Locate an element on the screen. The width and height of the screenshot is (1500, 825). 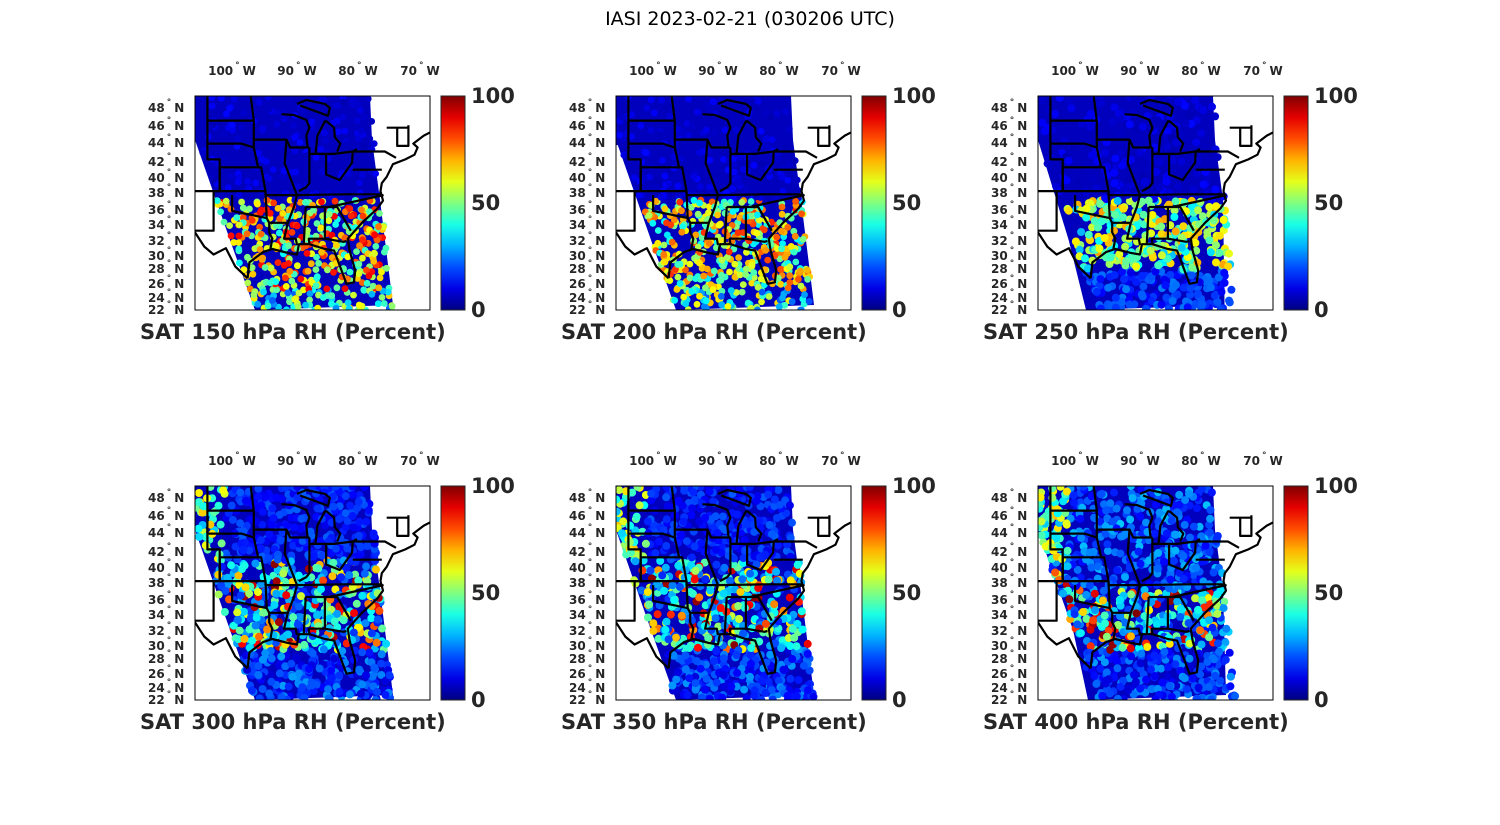
lon-suffix: W is located at coordinates (310, 461).